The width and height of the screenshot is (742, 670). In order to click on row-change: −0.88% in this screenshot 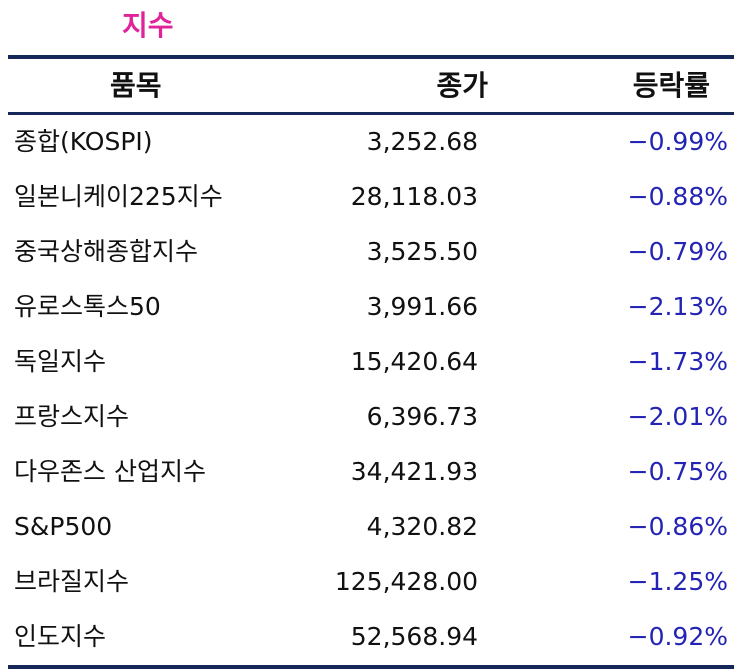, I will do `click(677, 196)`.